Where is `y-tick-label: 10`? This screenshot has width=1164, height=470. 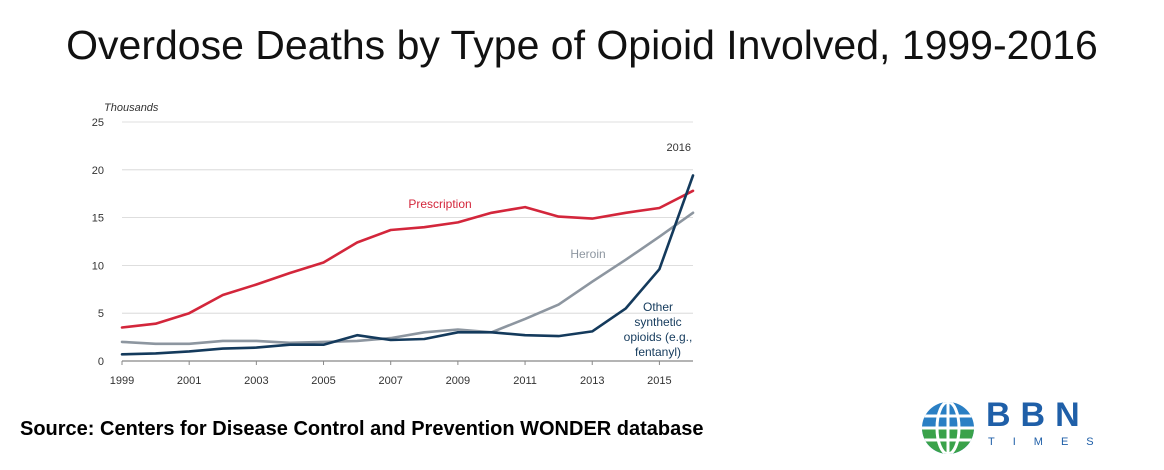 y-tick-label: 10 is located at coordinates (98, 266).